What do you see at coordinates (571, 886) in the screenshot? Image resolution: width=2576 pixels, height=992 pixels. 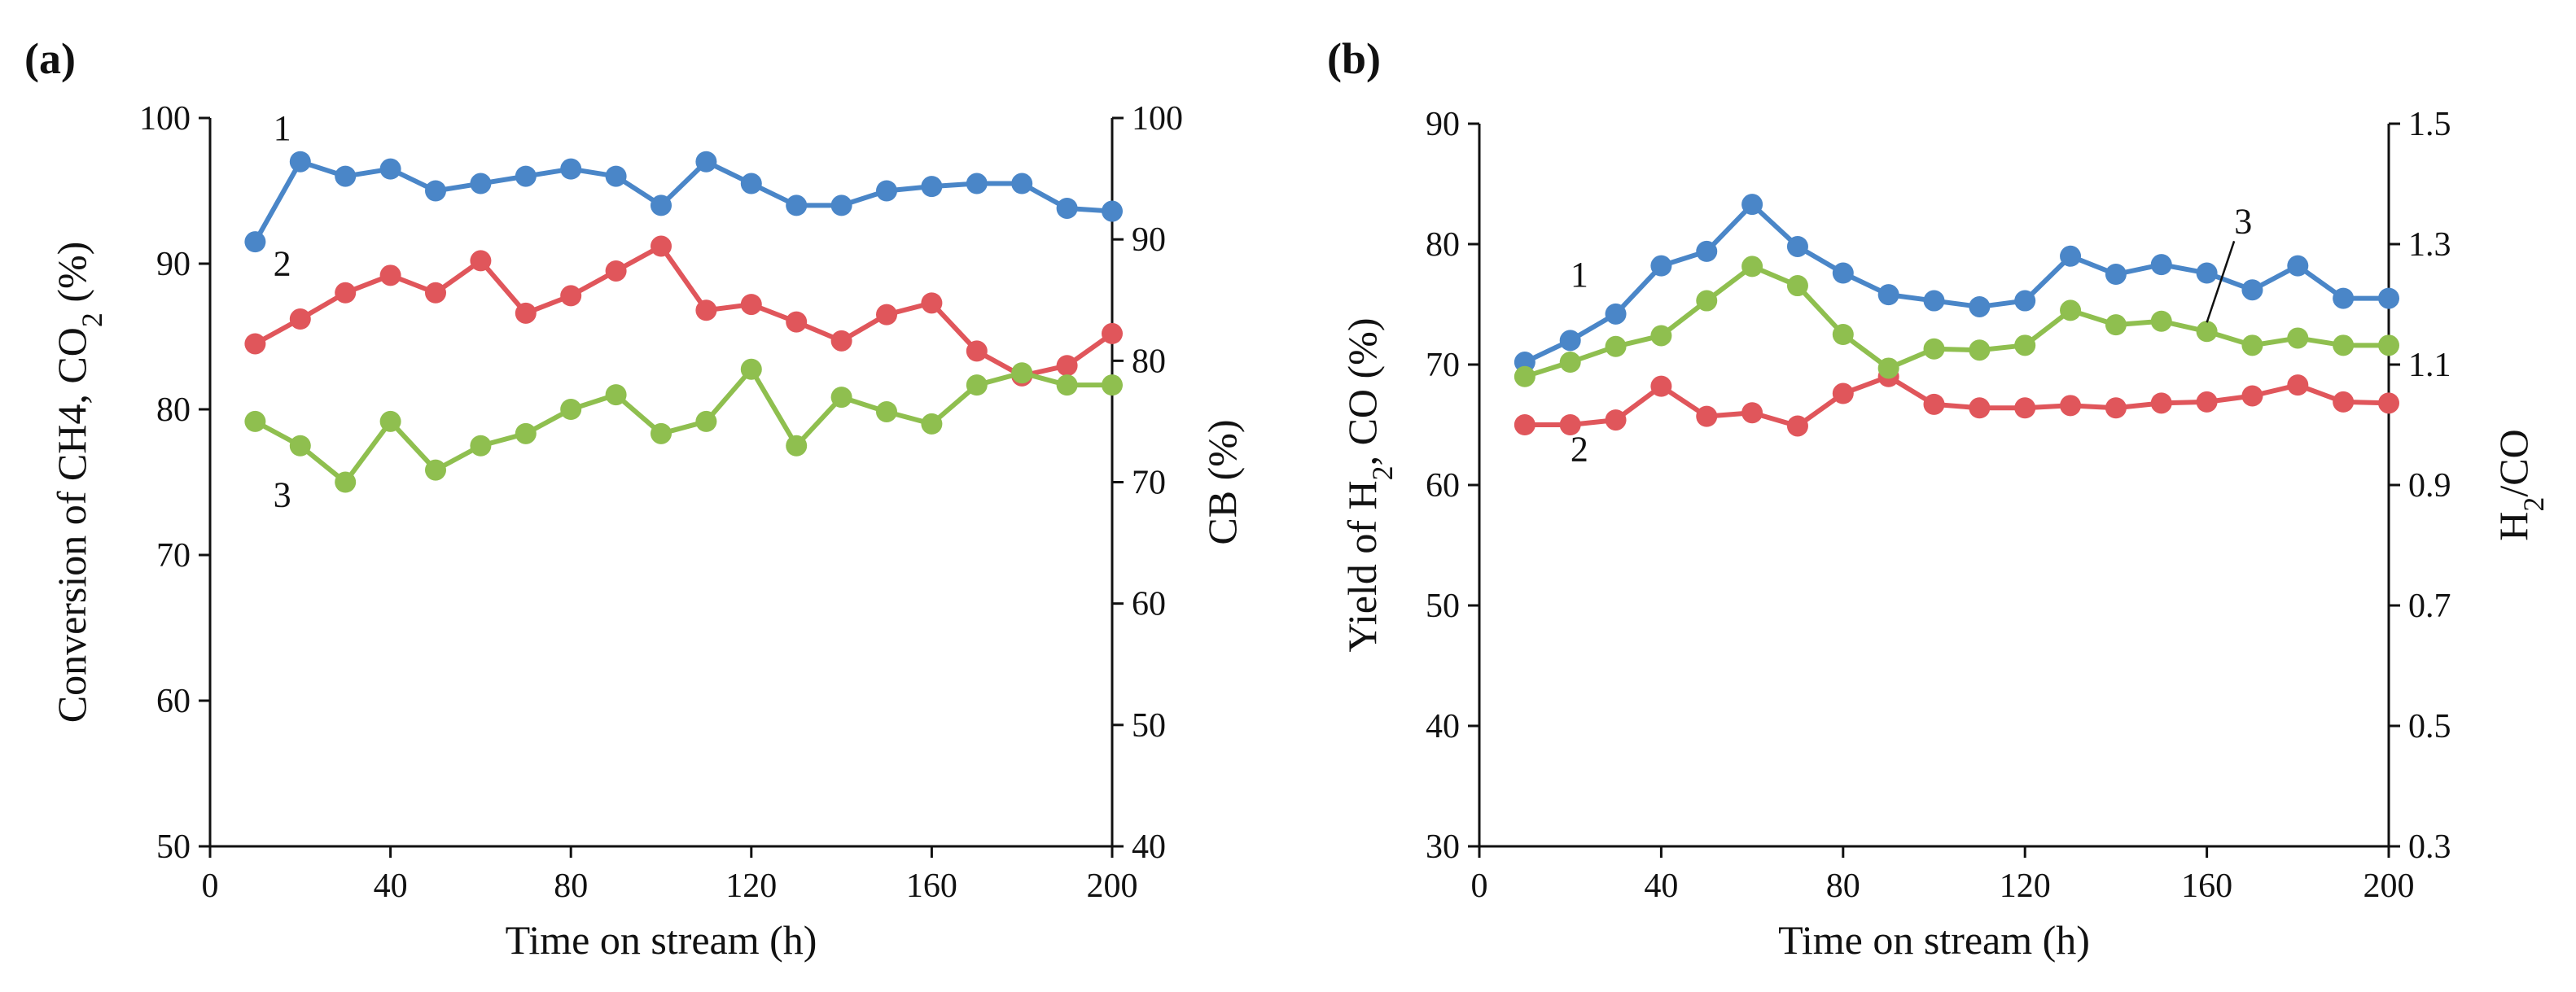 I see `x-tick-label: 80` at bounding box center [571, 886].